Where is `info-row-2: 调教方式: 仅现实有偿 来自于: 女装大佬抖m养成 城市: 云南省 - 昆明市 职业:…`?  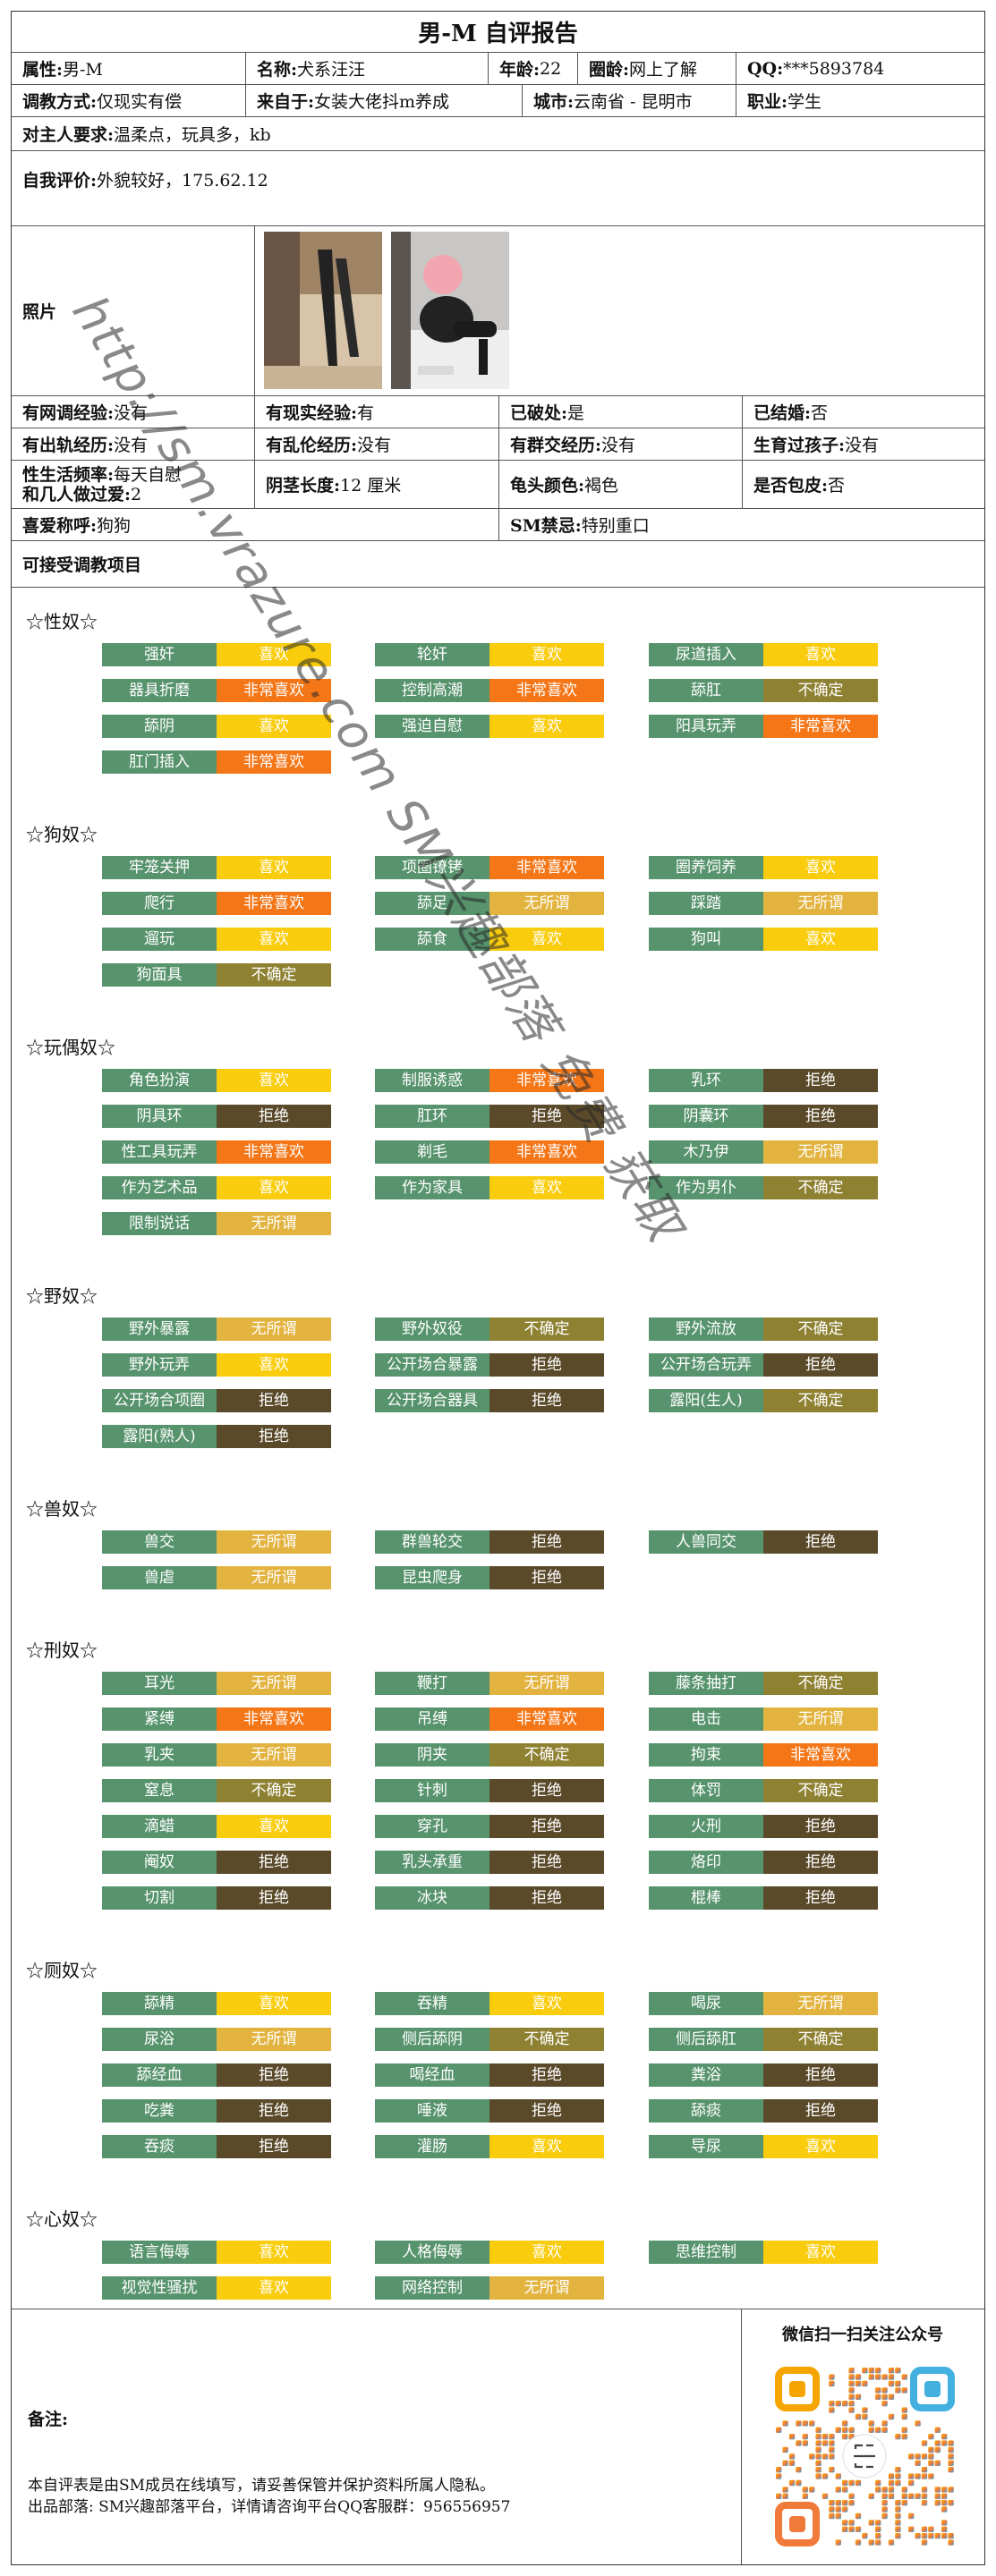 info-row-2: 调教方式: 仅现实有偿 来自于: 女装大佬抖m养成 城市: 云南省 - 昆明市 职业:… is located at coordinates (498, 101).